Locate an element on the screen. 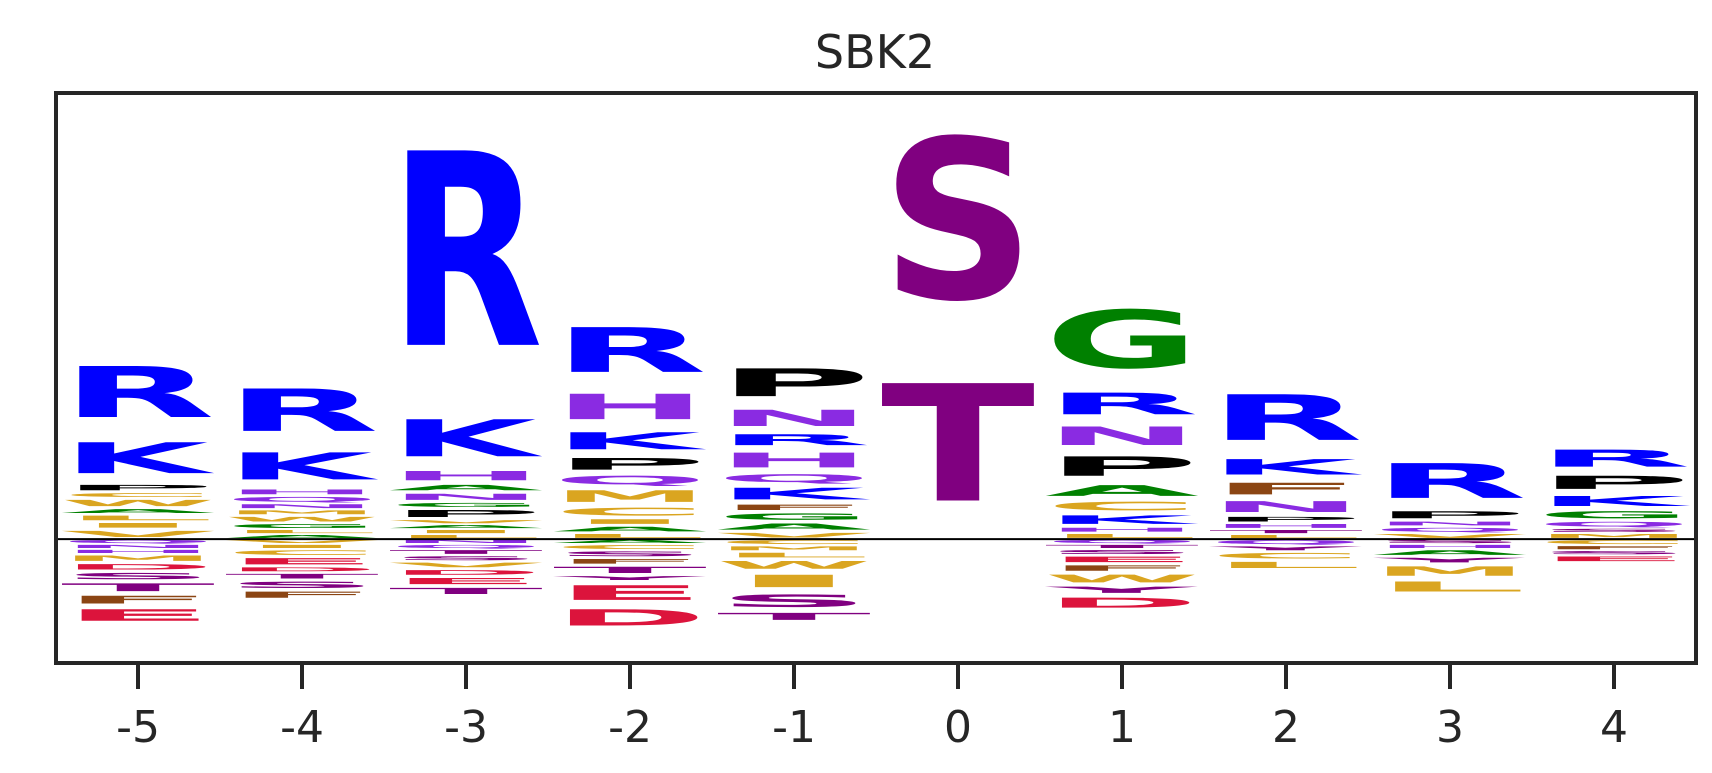 The height and width of the screenshot is (773, 1712). x-tick-label: -5 is located at coordinates (138, 727).